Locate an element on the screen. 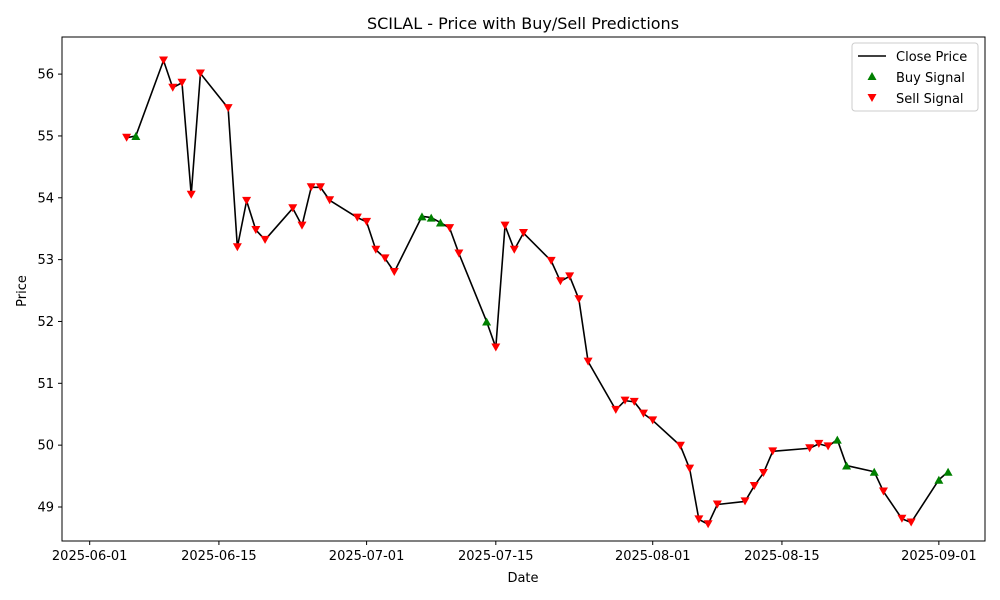 Image resolution: width=1000 pixels, height=600 pixels. x-tick-label: 2025-07-15 is located at coordinates (496, 556).